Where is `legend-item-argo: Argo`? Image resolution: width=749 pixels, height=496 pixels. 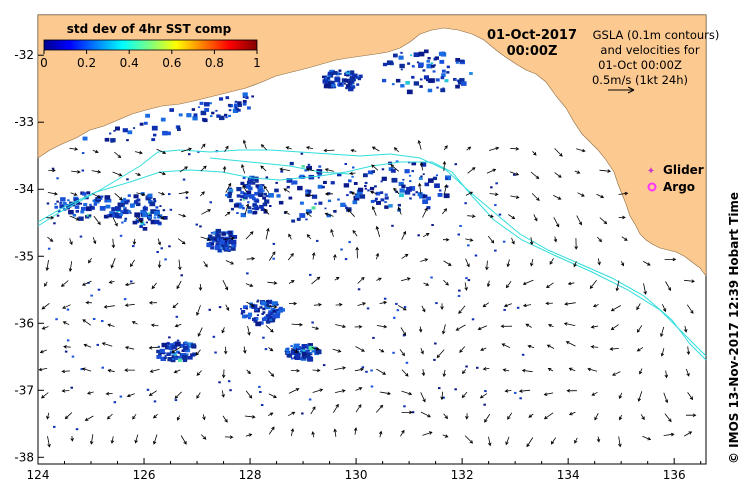
legend-item-argo: Argo is located at coordinates (671, 187).